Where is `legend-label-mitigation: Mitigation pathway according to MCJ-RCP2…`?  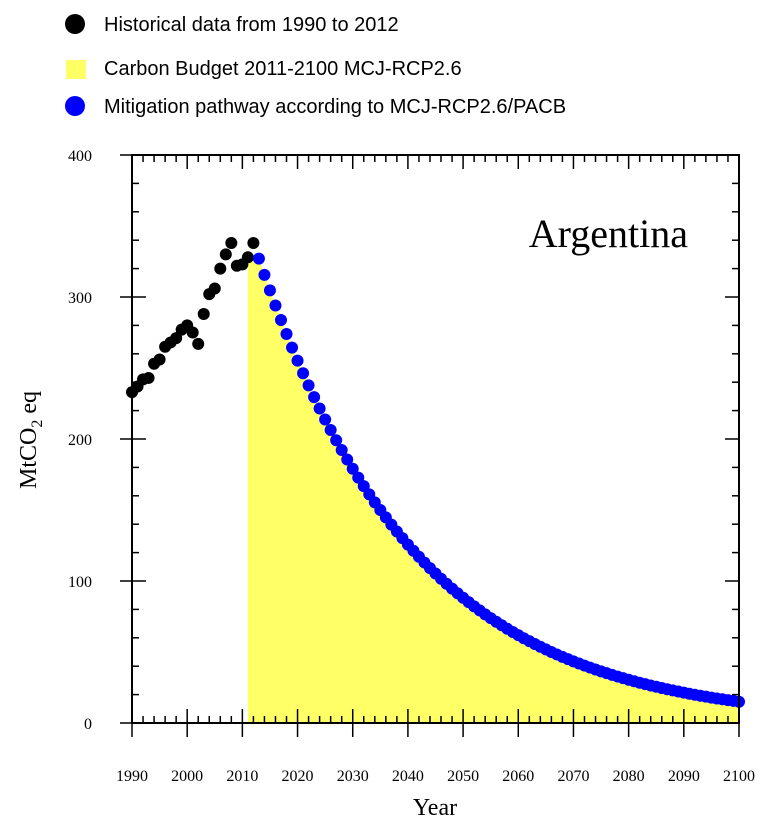 legend-label-mitigation: Mitigation pathway according to MCJ-RCP2… is located at coordinates (335, 107).